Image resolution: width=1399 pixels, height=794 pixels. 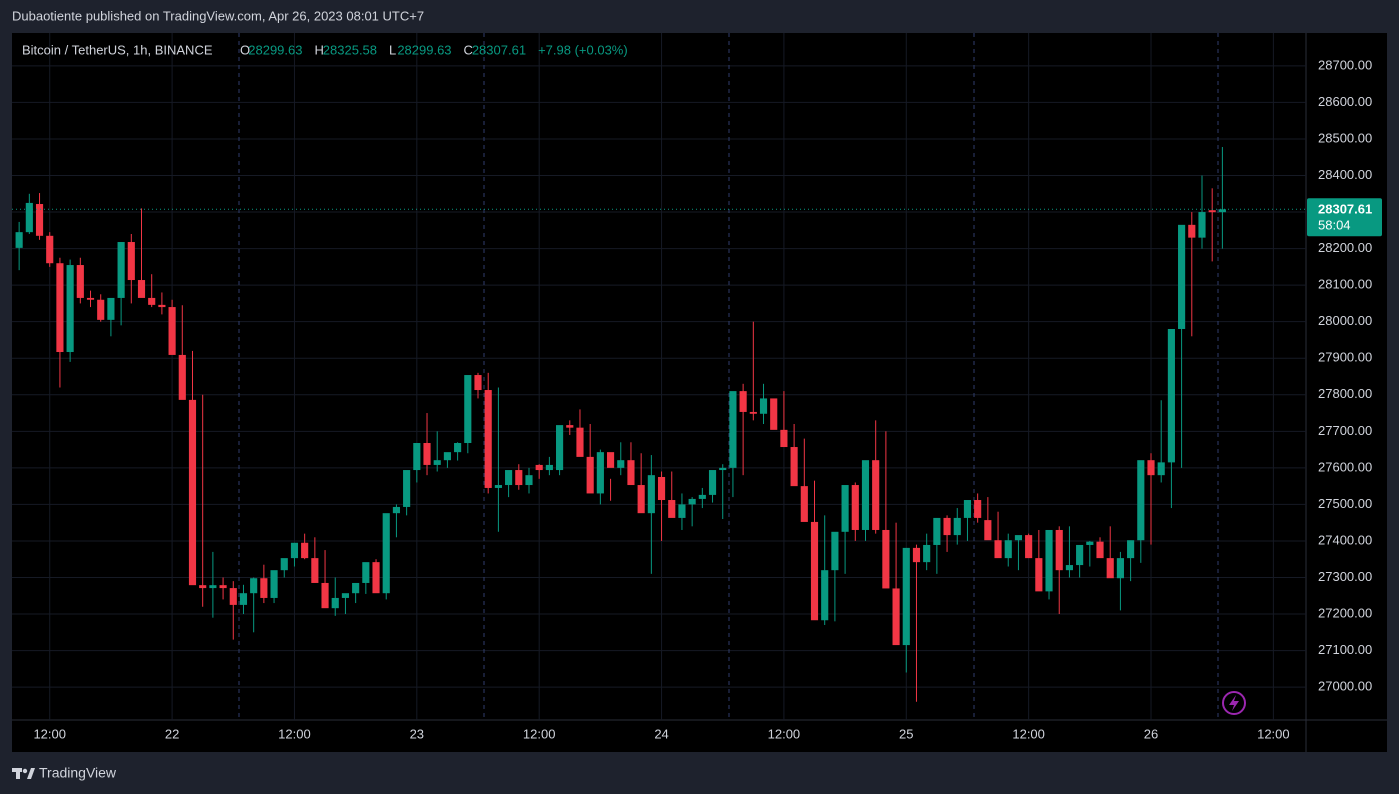 What do you see at coordinates (1345, 320) in the screenshot?
I see `y-tick-label: 28000.00` at bounding box center [1345, 320].